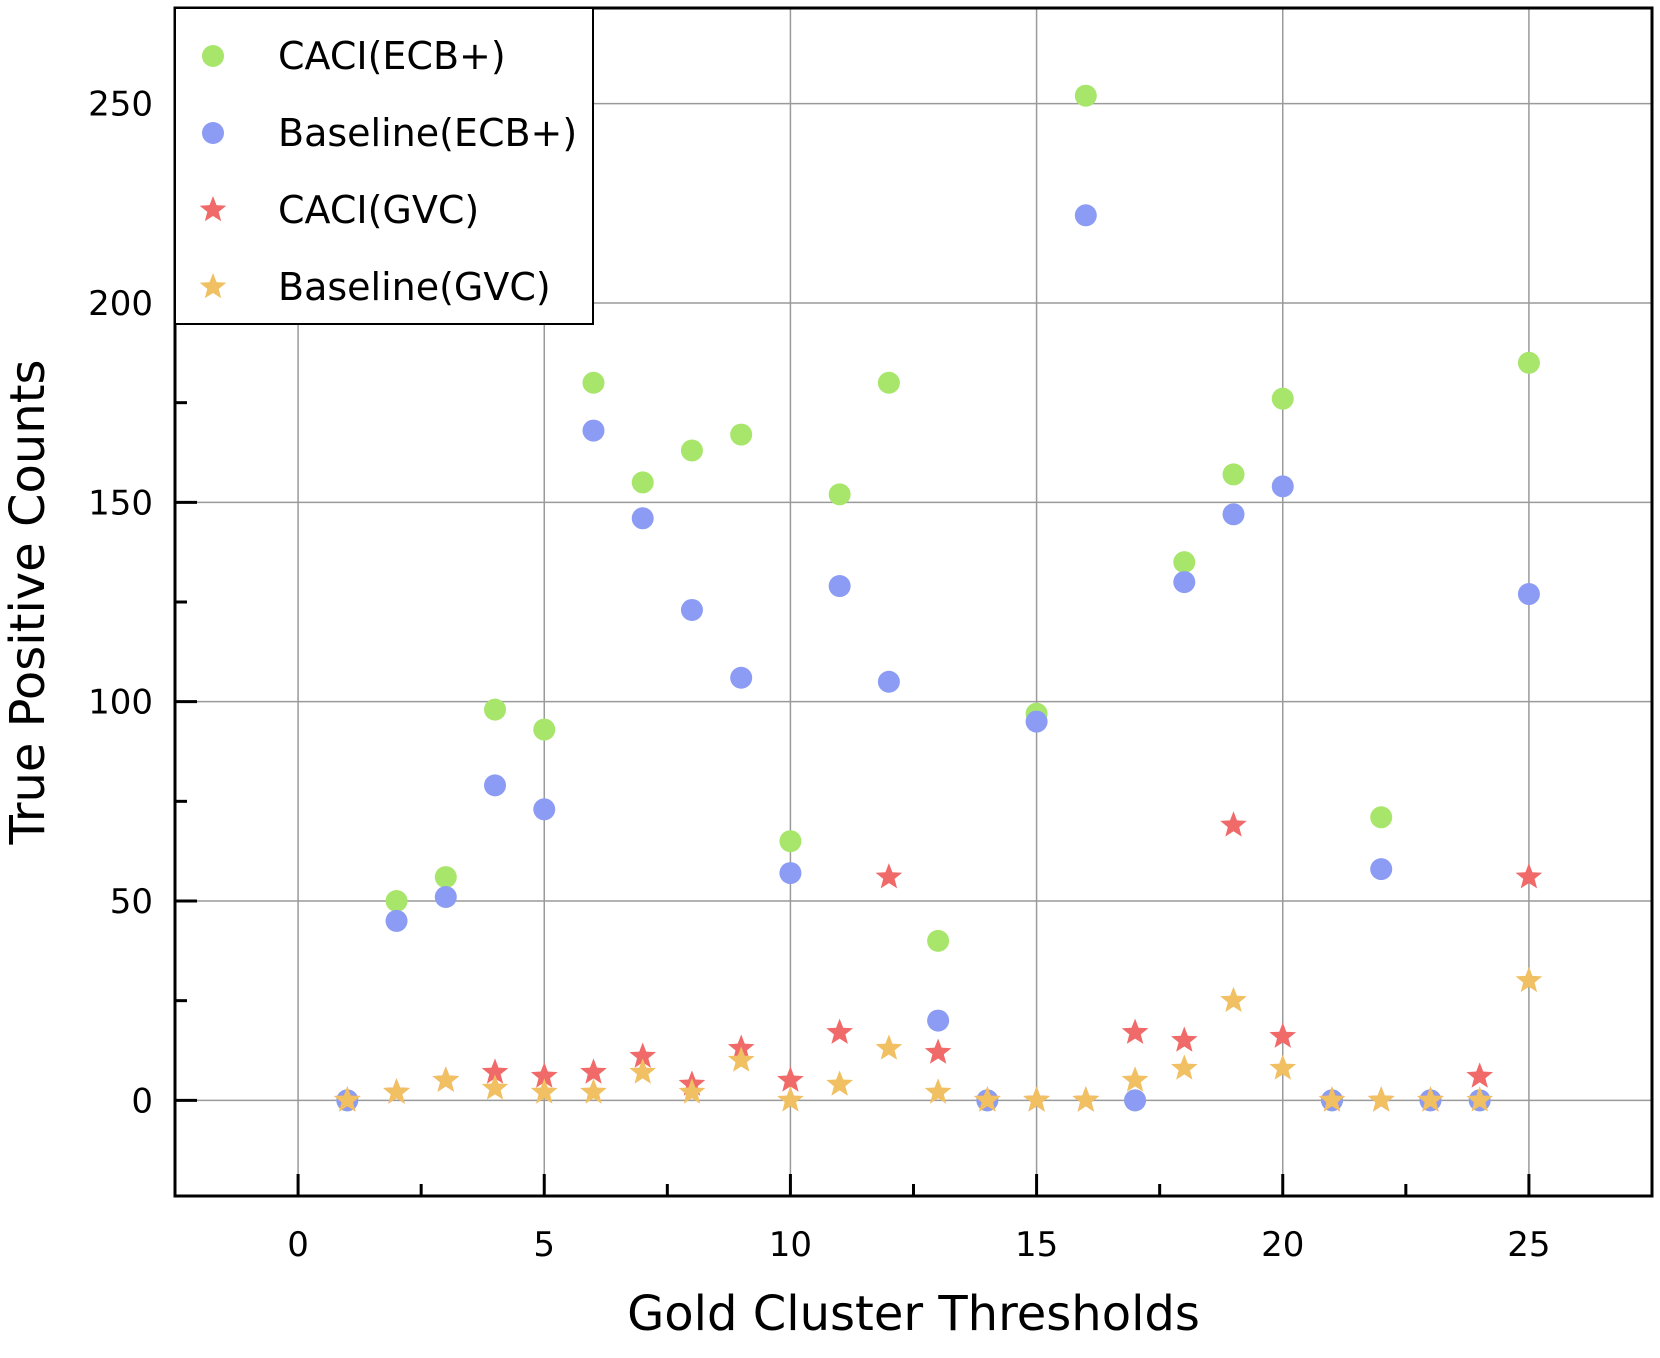 This screenshot has height=1358, width=1660. I want to click on x-tick-label: 25, so click(1528, 1245).